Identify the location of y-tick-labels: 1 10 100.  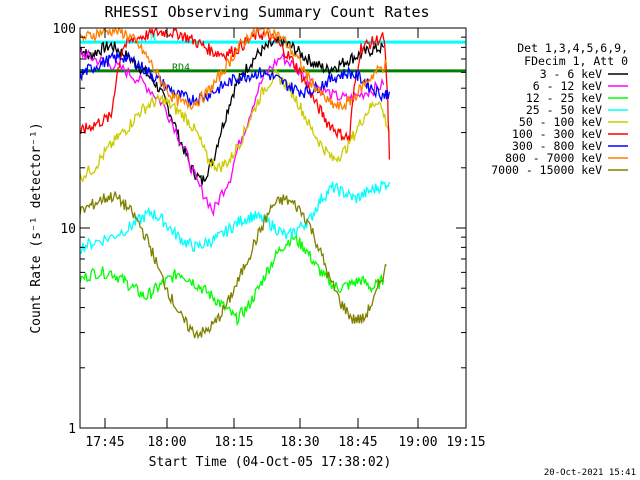
(64, 229).